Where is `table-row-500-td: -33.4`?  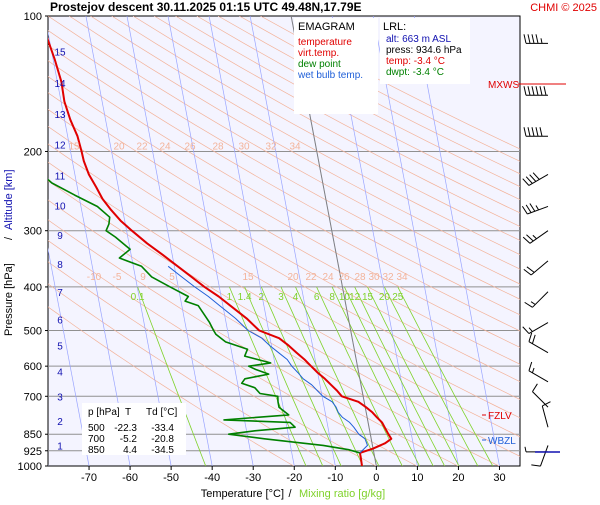
table-row-500-td: -33.4 is located at coordinates (162, 428).